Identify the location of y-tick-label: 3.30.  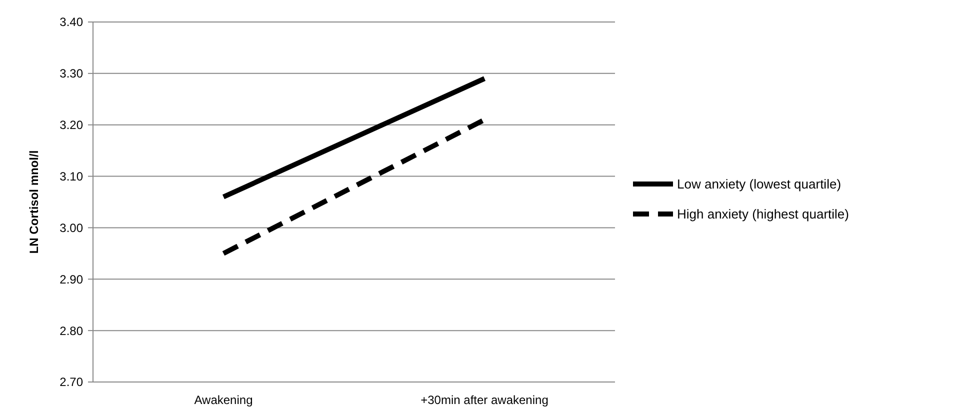
(72, 73).